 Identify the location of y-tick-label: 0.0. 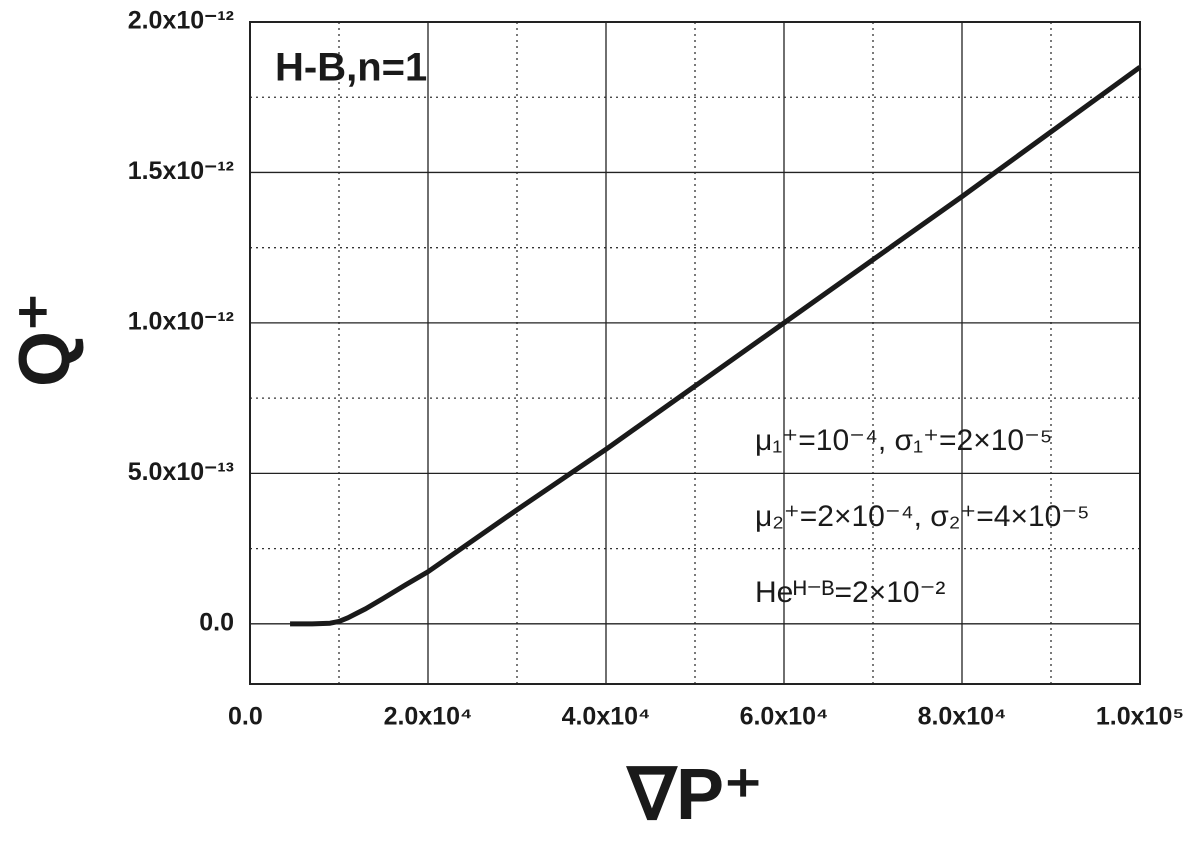
(216, 622).